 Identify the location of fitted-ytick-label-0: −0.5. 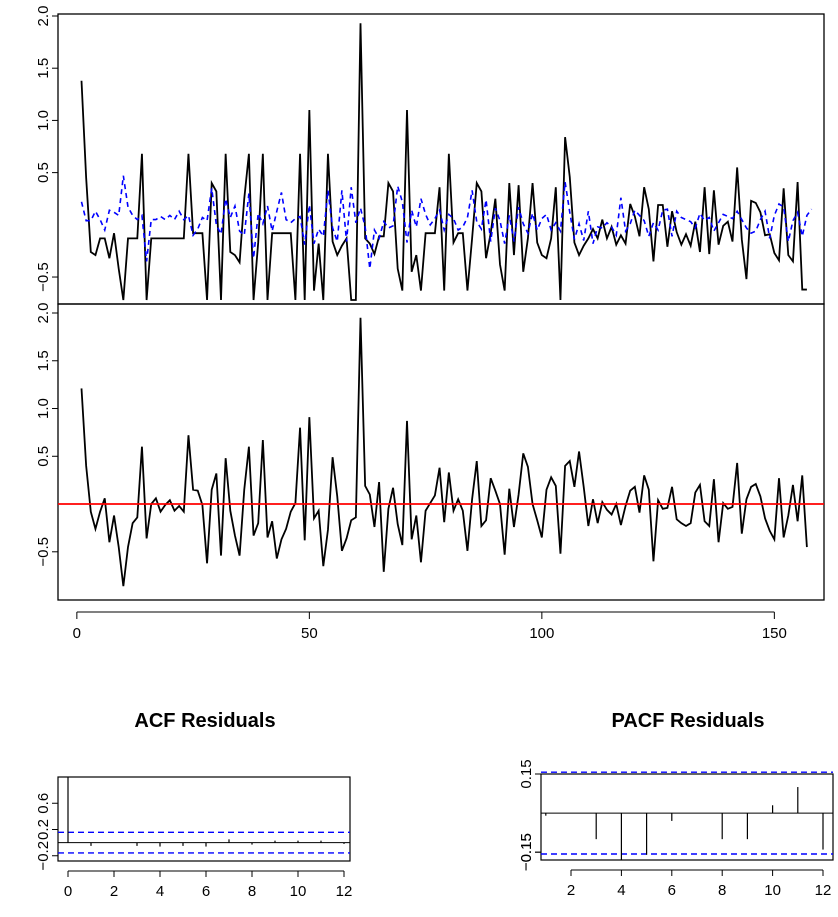
(43, 277).